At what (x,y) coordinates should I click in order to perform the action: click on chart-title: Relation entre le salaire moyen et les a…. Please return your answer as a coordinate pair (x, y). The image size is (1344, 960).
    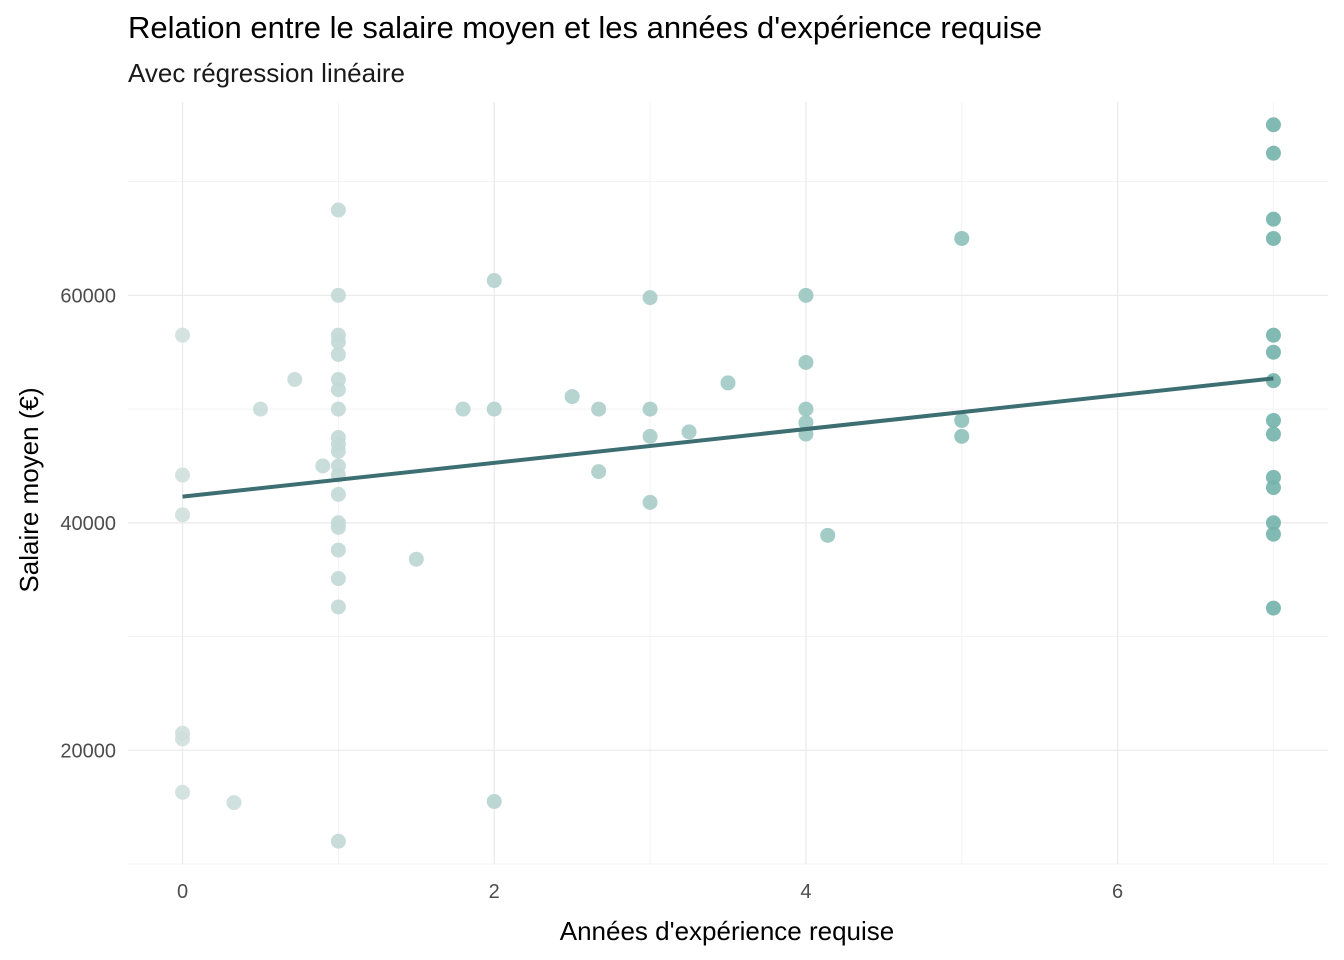
    Looking at the image, I should click on (585, 27).